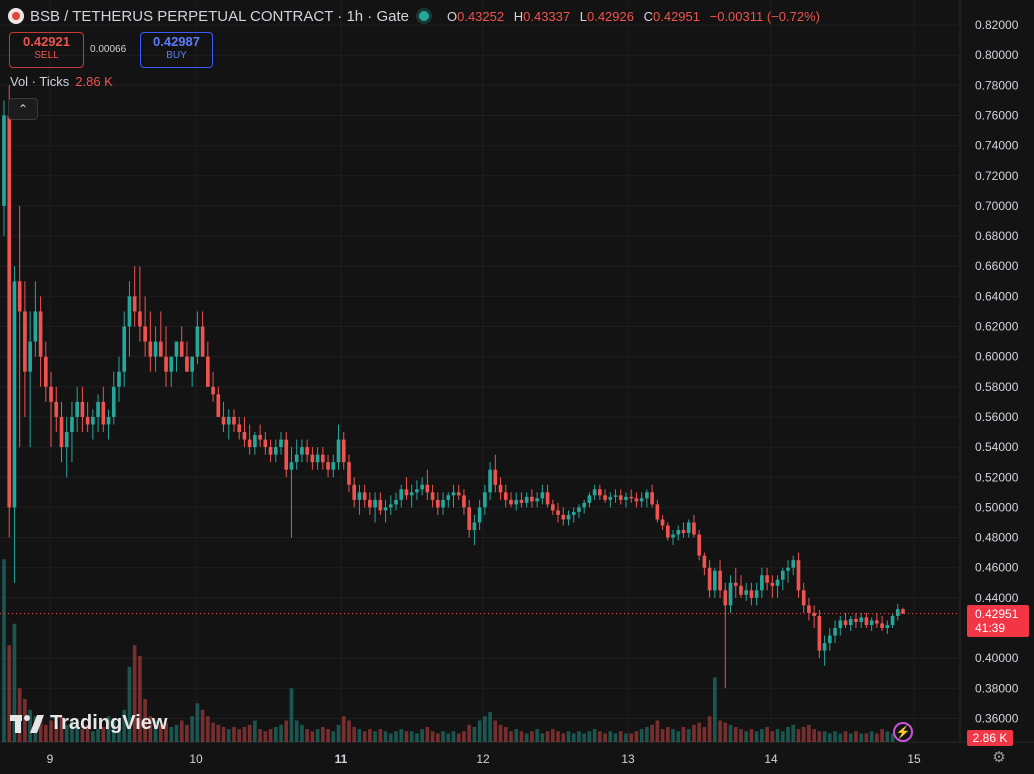 The width and height of the screenshot is (1034, 774). What do you see at coordinates (999, 757) in the screenshot?
I see `gear-icon: ⚙` at bounding box center [999, 757].